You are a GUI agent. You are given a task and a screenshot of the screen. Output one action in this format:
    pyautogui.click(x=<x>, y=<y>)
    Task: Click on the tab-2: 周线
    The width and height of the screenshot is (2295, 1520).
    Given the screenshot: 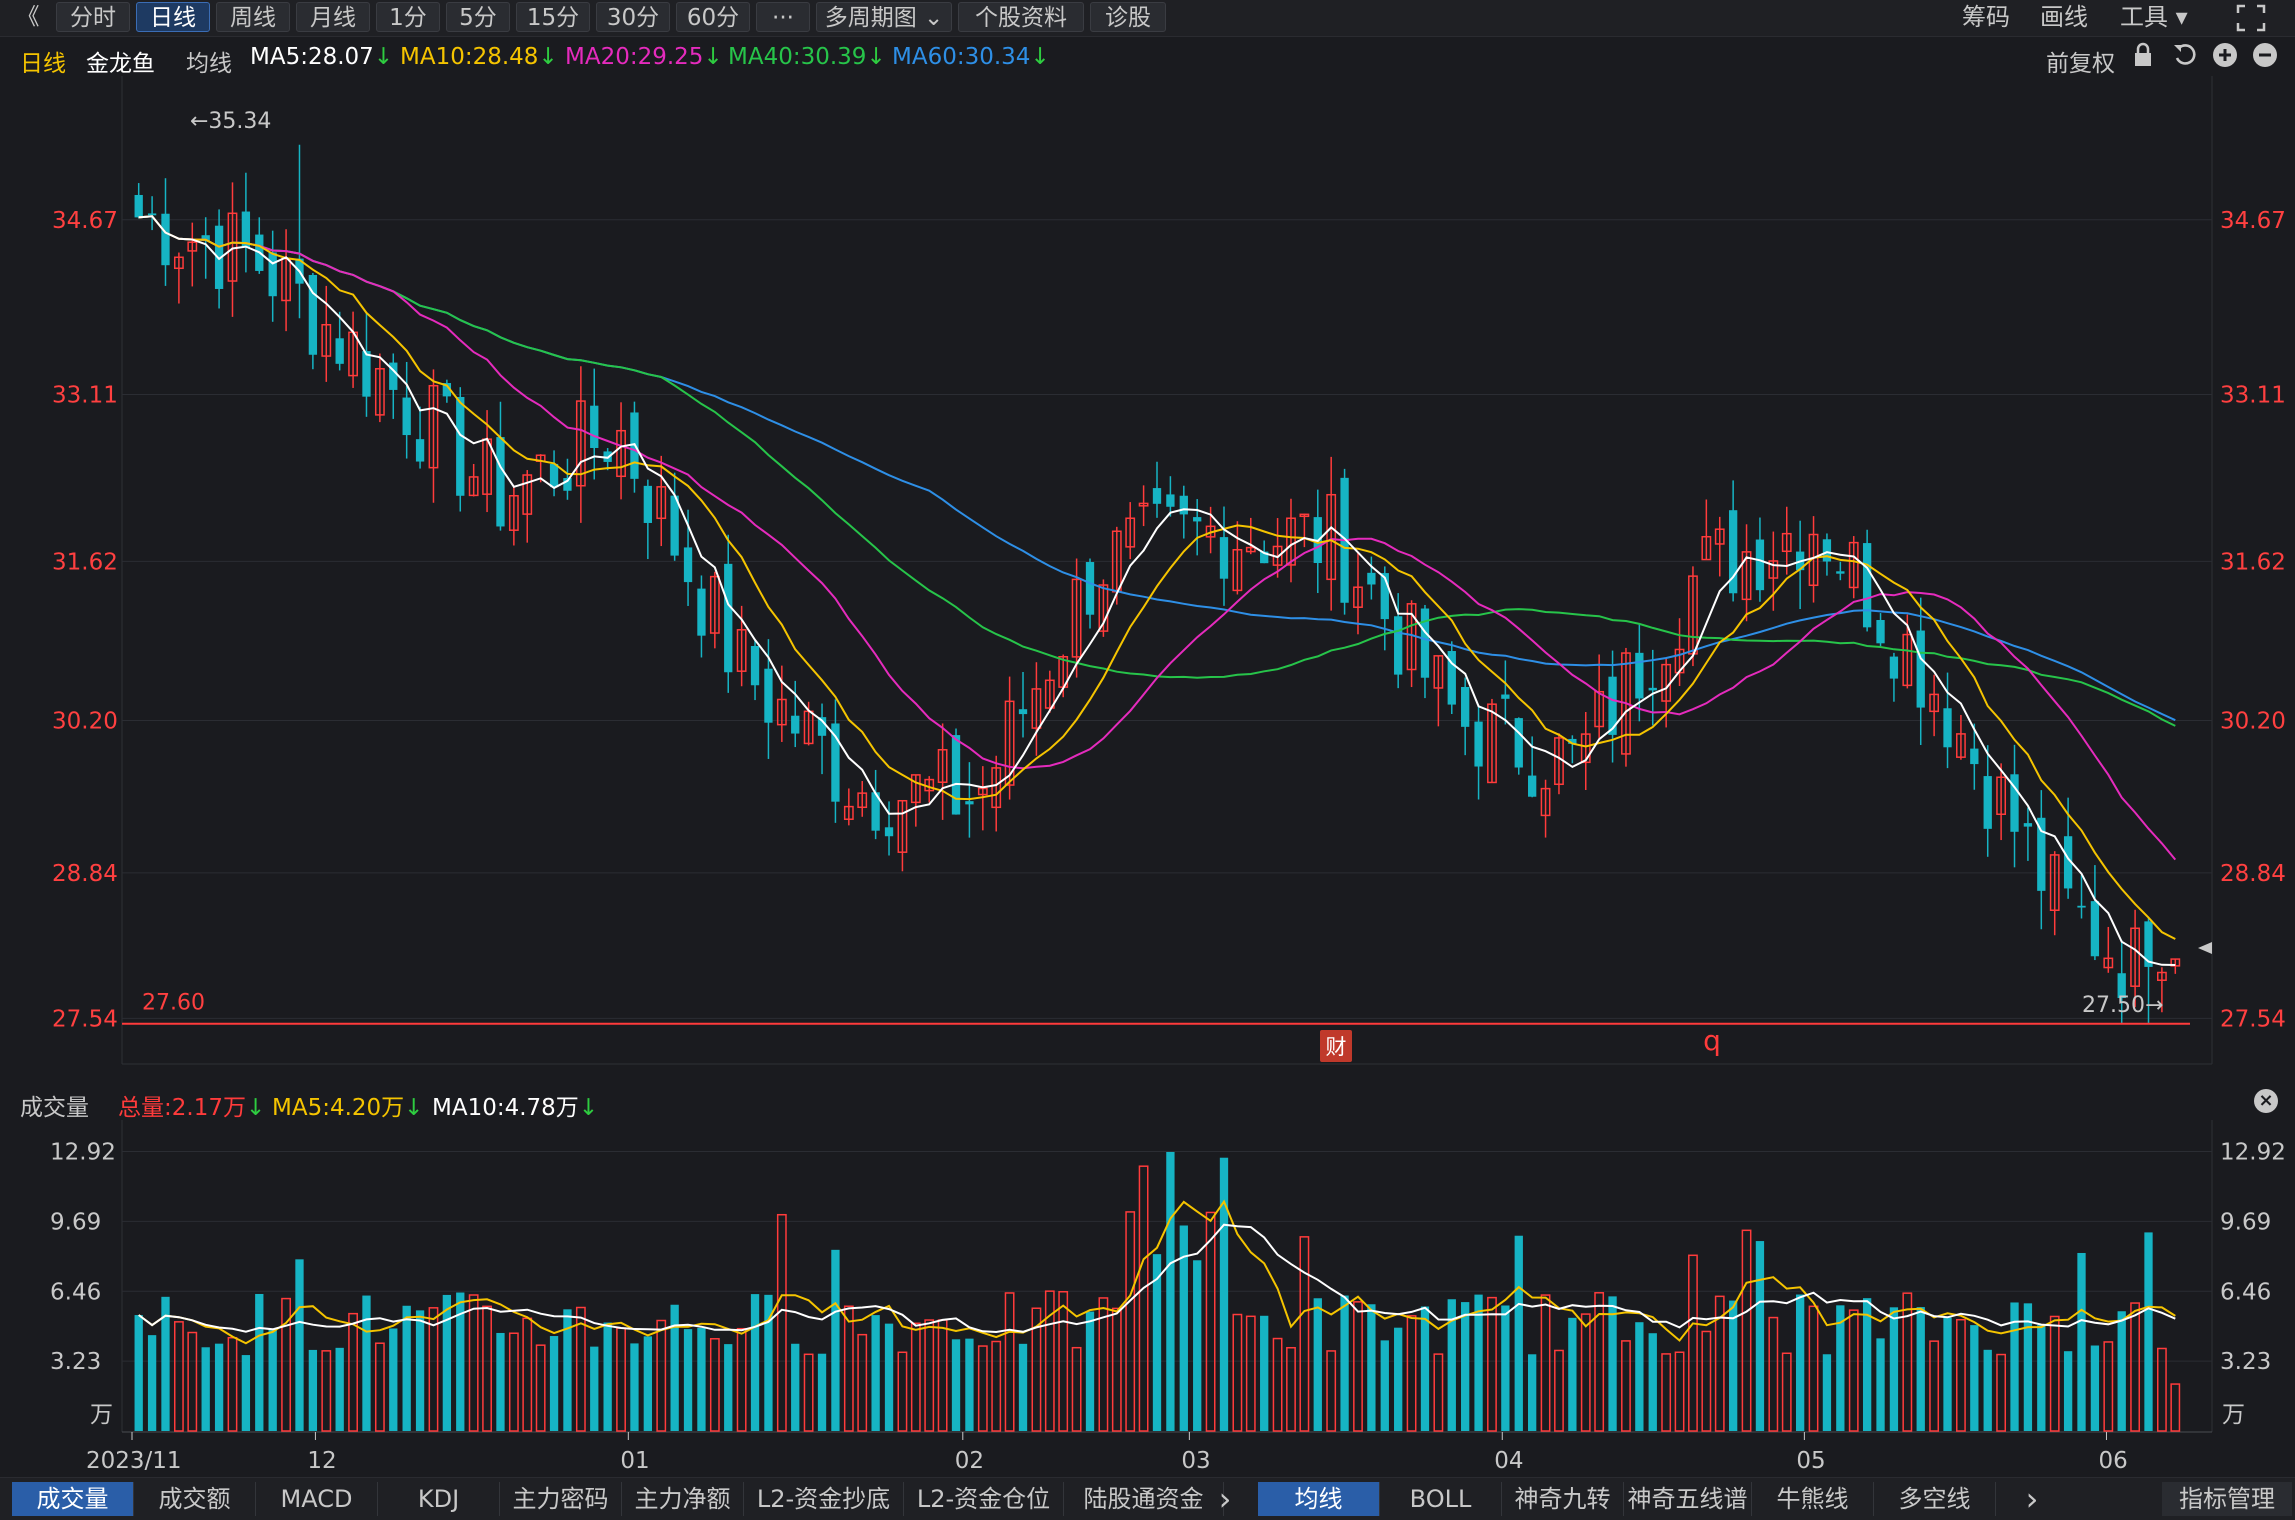 What is the action you would take?
    pyautogui.click(x=253, y=17)
    